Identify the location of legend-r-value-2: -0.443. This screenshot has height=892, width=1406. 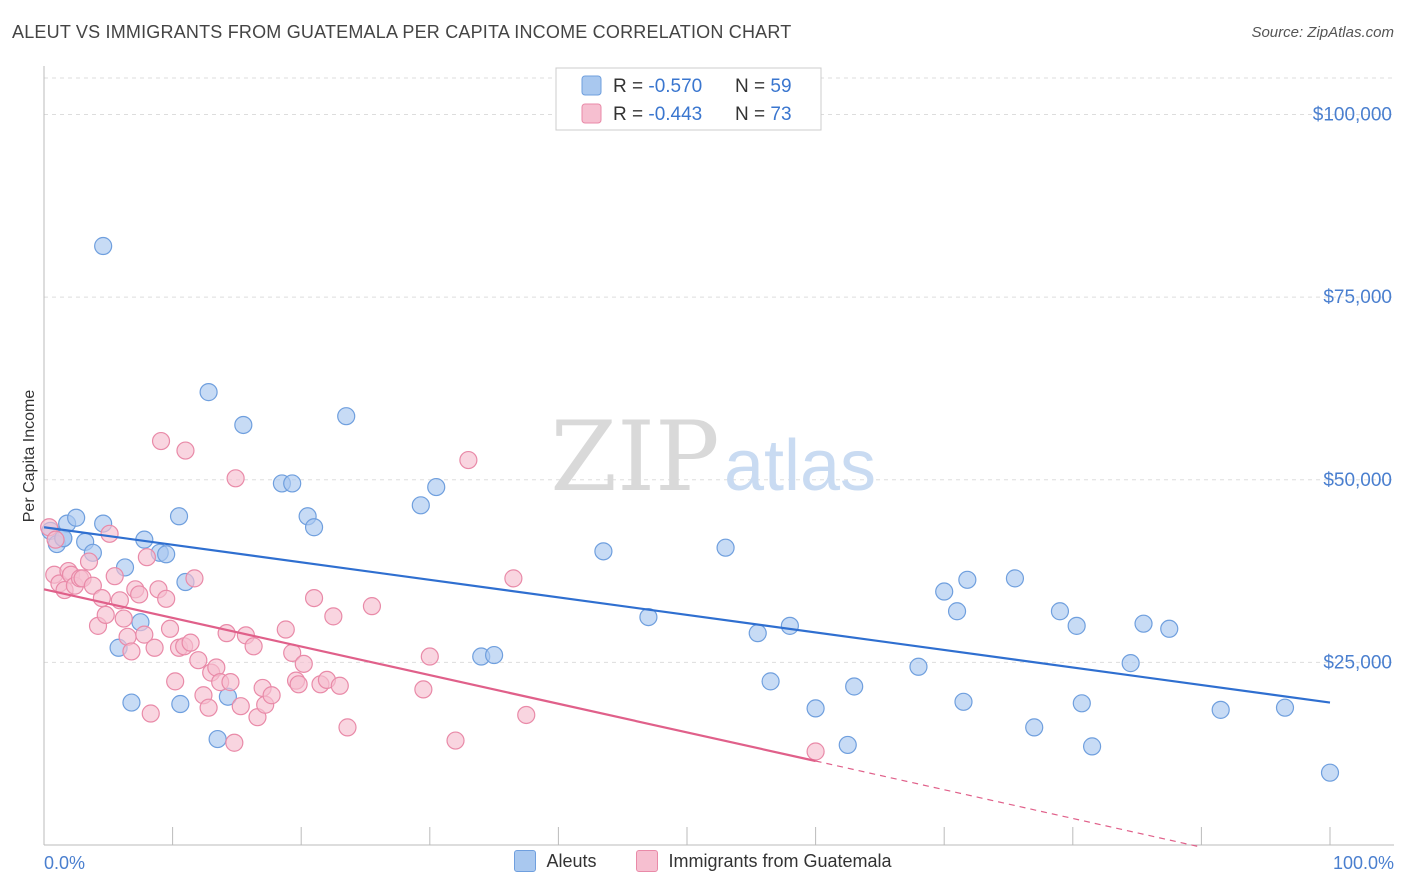
(675, 114).